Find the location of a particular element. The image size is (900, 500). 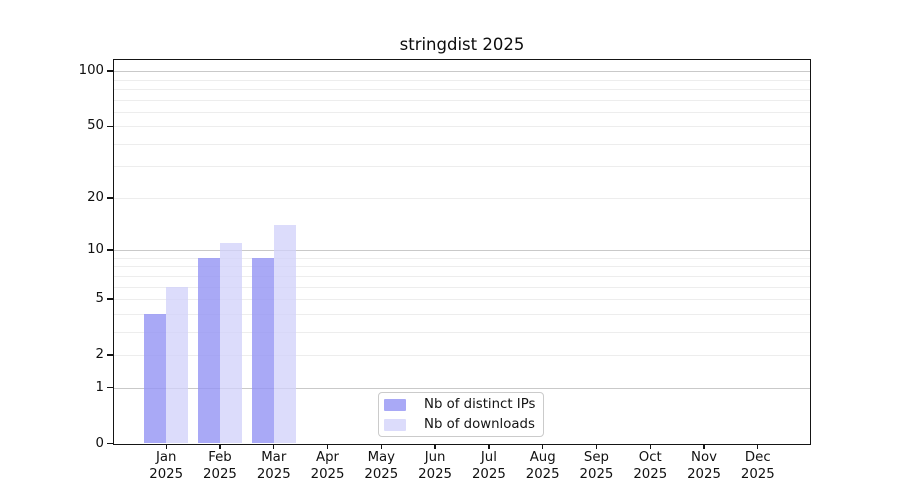

x-tick-label-month: May is located at coordinates (381, 457).